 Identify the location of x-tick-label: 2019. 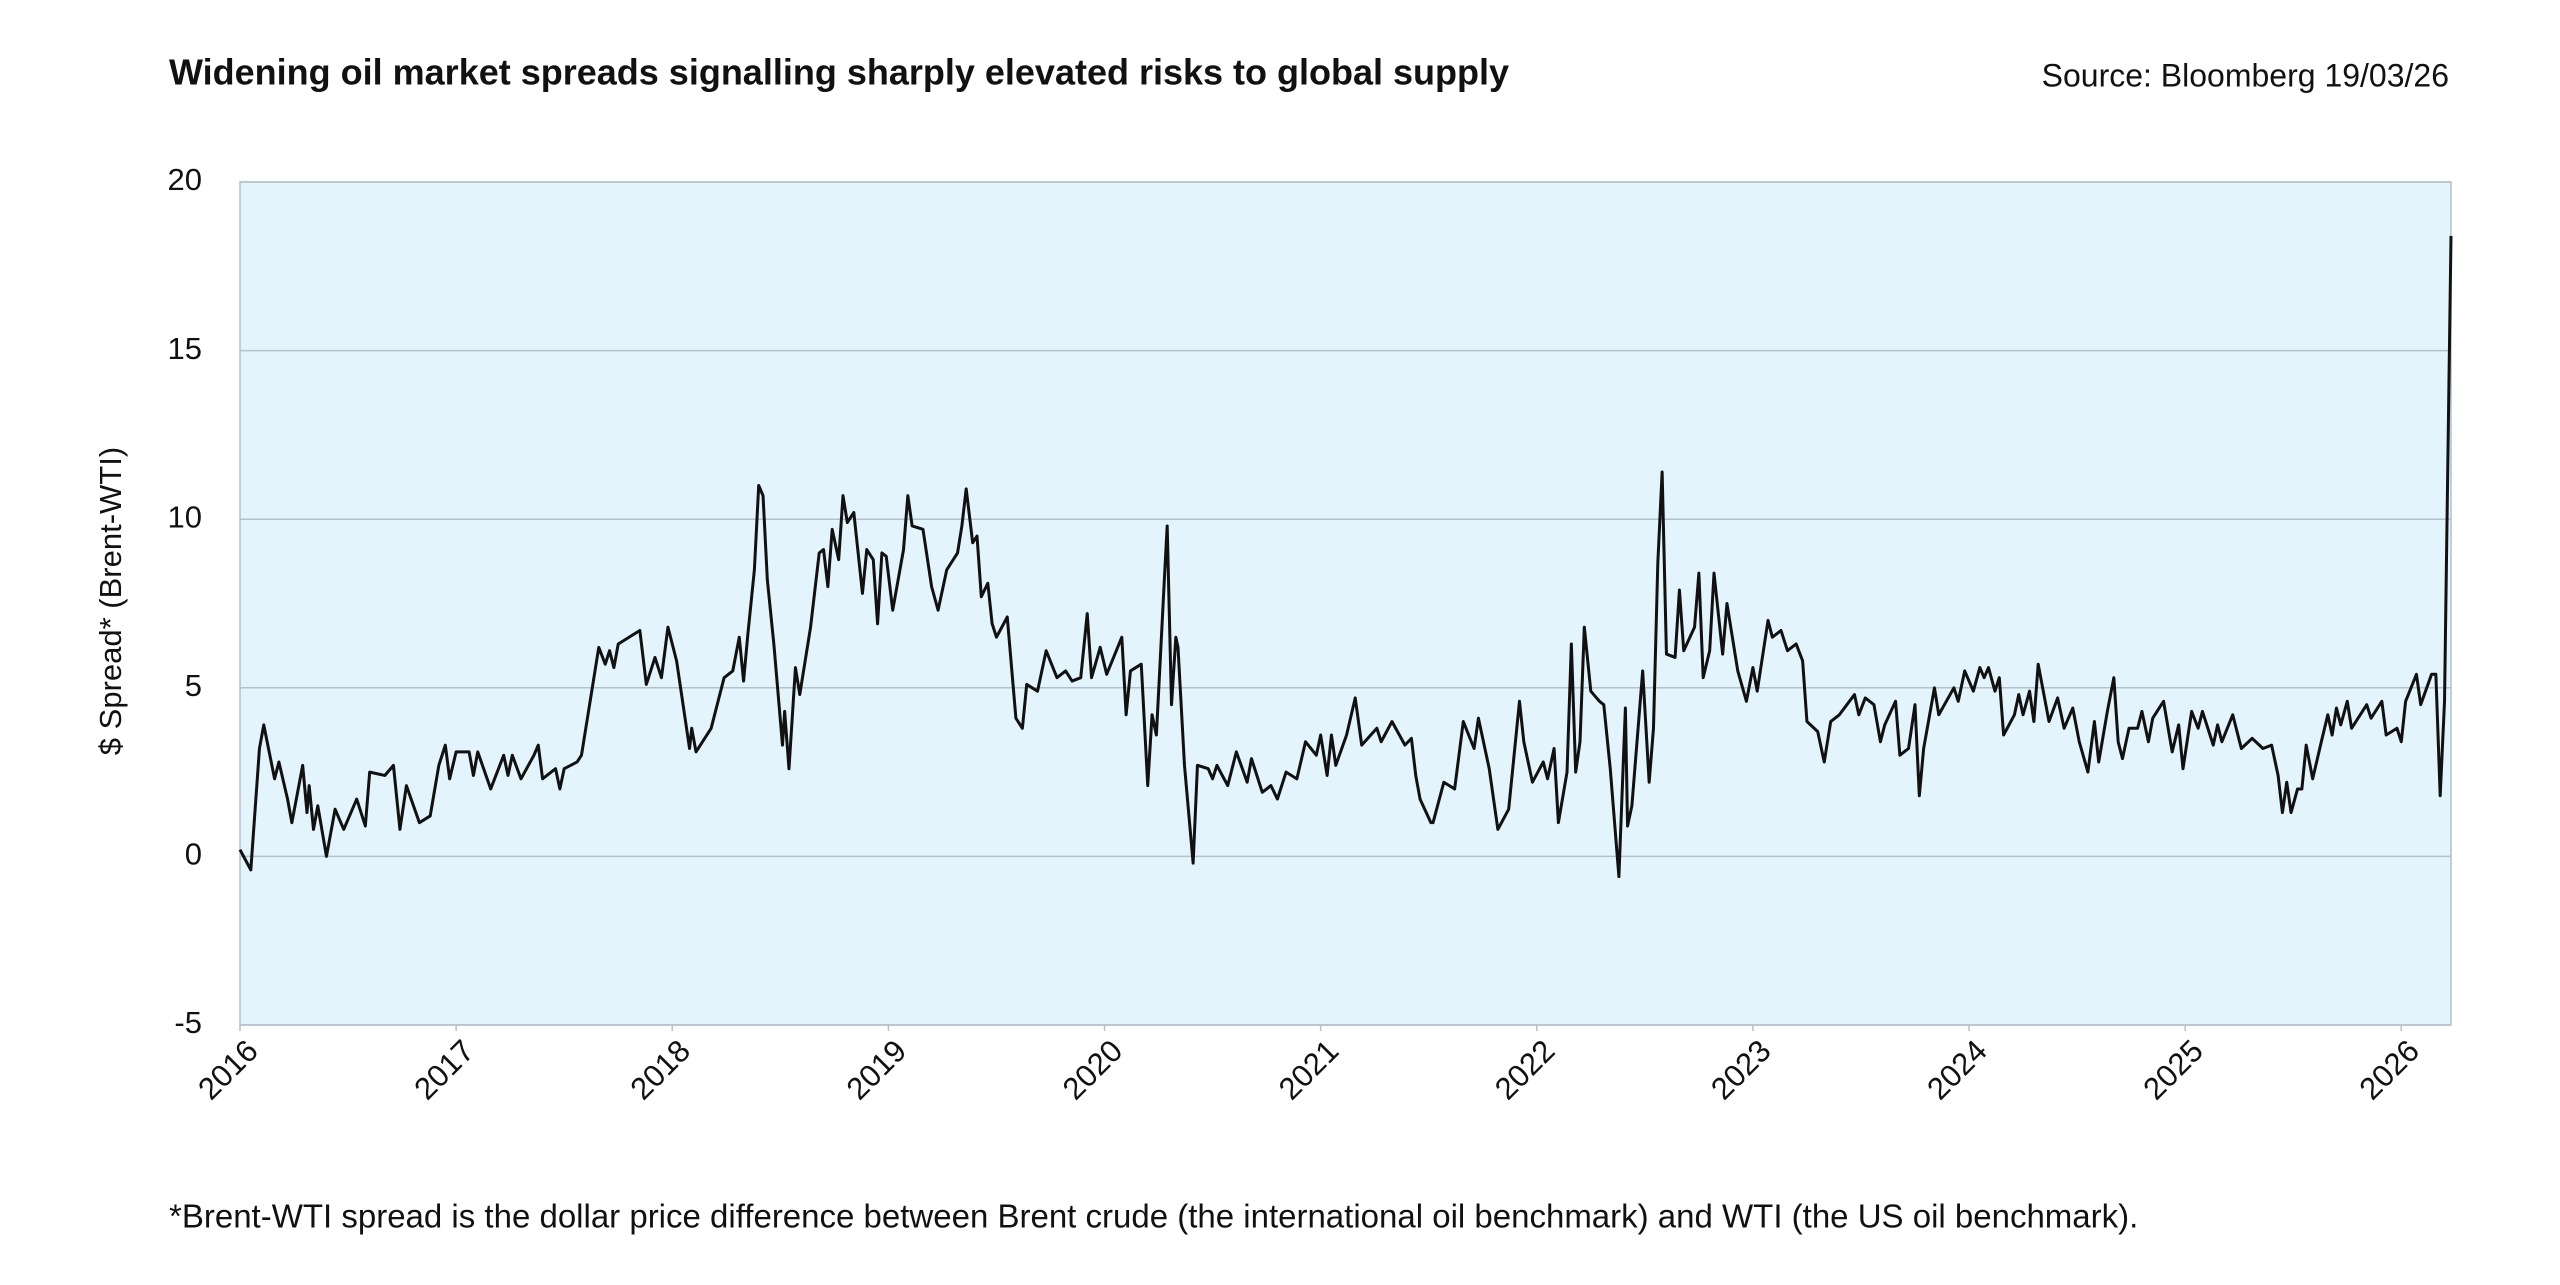
(877, 1070).